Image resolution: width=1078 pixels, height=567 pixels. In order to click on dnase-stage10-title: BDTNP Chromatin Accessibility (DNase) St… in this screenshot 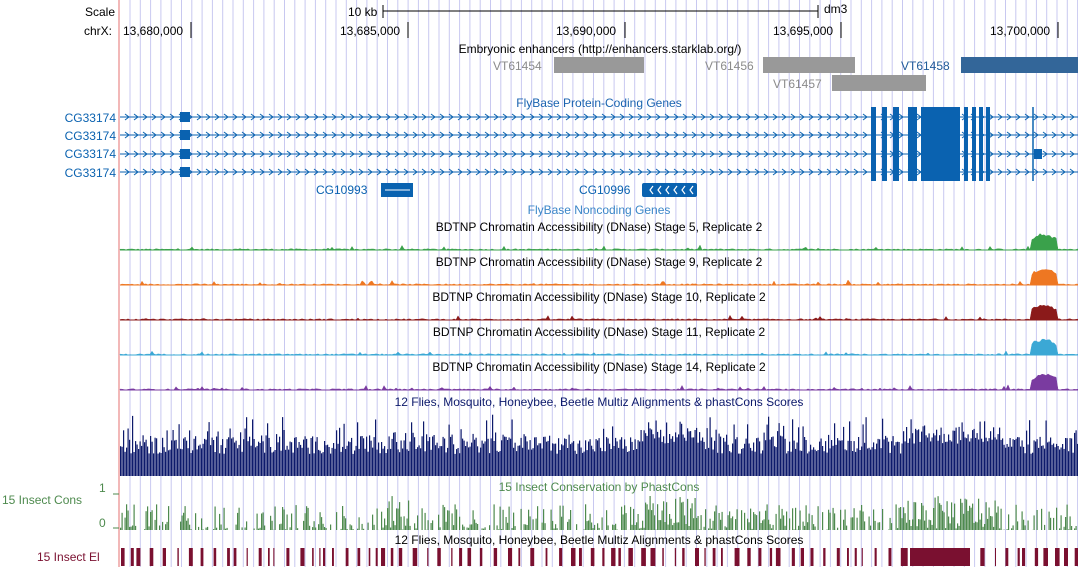, I will do `click(599, 297)`.